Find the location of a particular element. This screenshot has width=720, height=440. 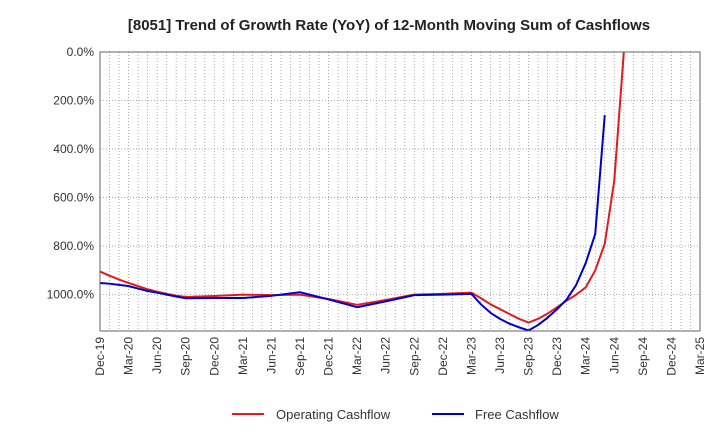

legend-label-operating-cashflow: Operating Cashflow is located at coordinates (333, 414).